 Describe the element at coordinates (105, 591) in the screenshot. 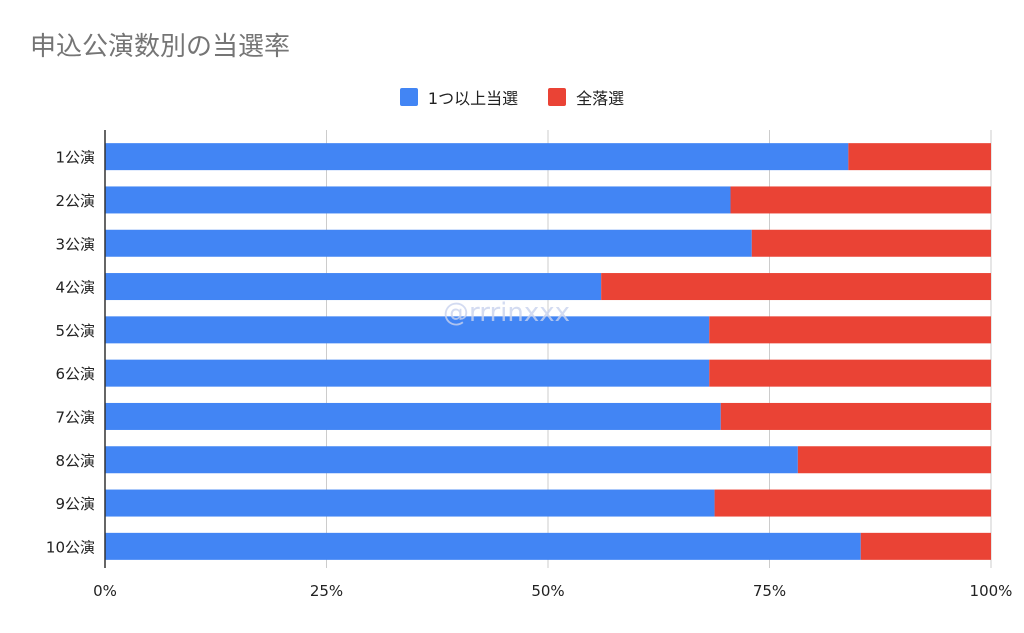

I see `x-tick-label: 0%` at that location.